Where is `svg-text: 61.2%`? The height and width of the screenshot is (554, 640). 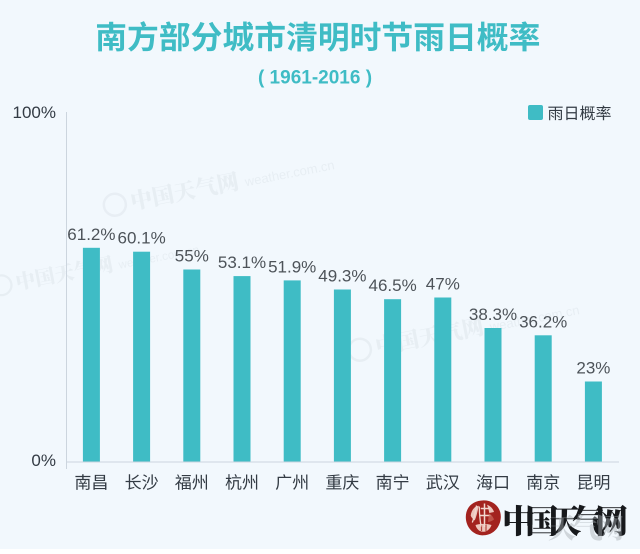 svg-text: 61.2% is located at coordinates (91, 234).